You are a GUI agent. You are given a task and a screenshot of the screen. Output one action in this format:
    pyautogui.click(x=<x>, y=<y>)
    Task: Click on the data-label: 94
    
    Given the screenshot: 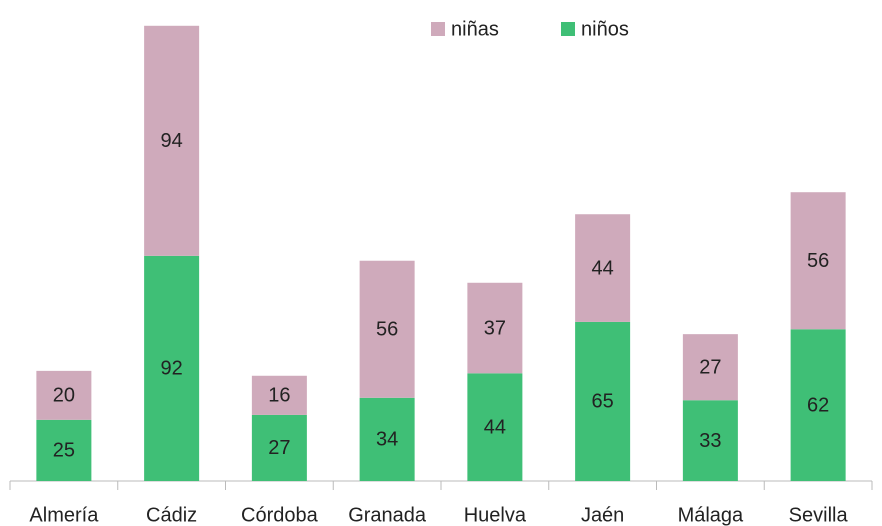 What is the action you would take?
    pyautogui.click(x=172, y=141)
    